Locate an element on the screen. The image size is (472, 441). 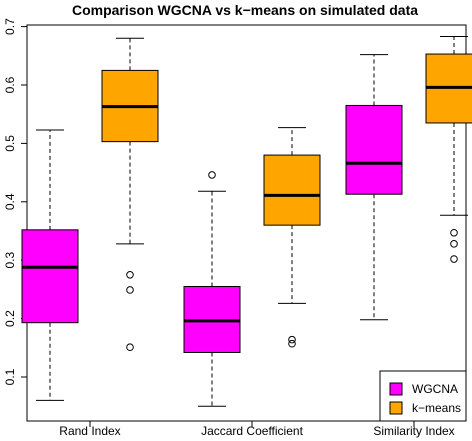
legend: WGCNA k−means is located at coordinates (423, 396).